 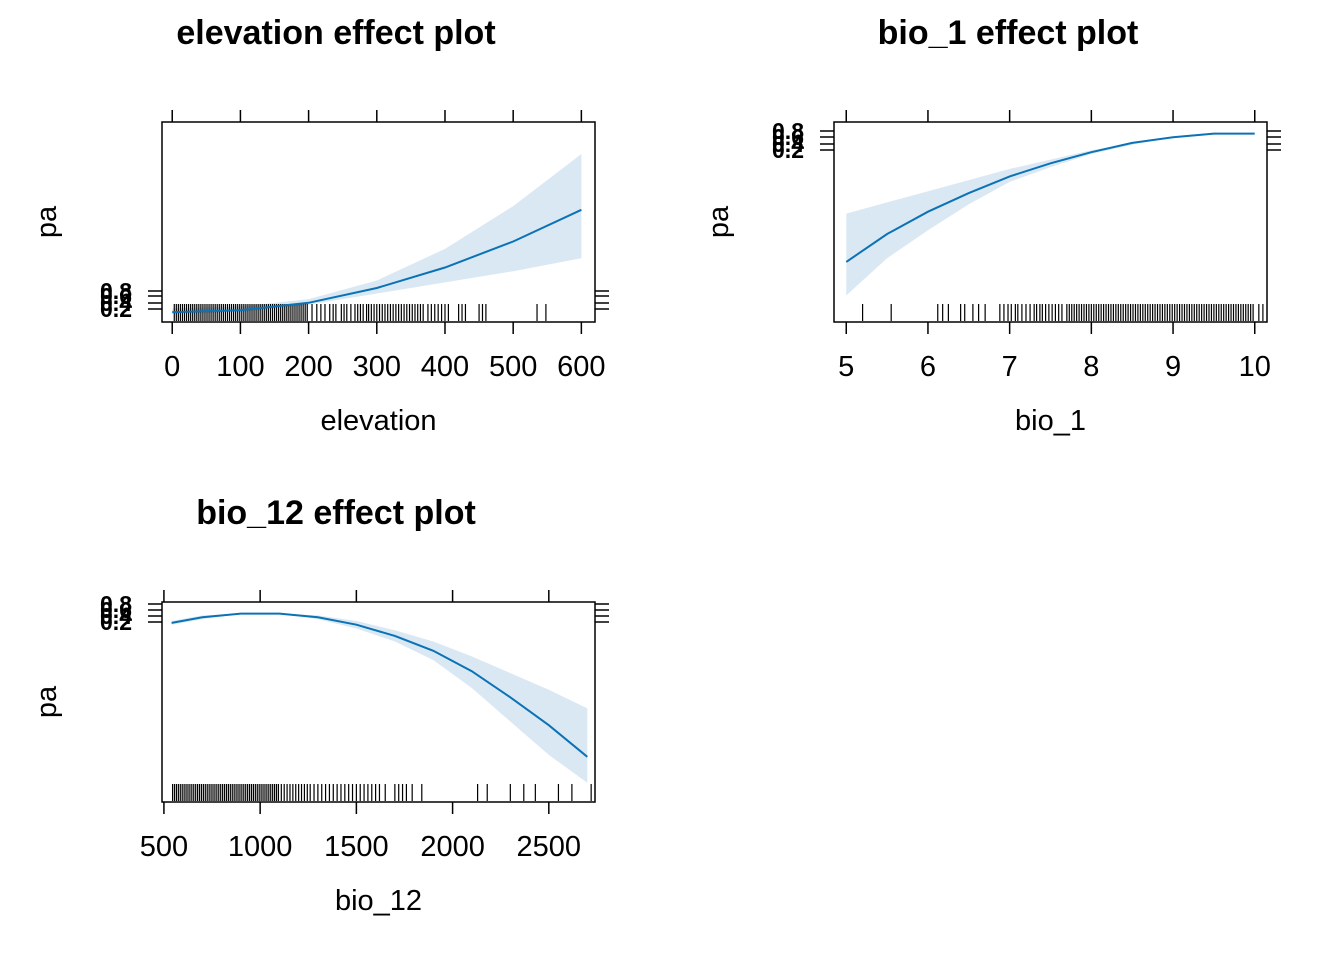 I want to click on x-tick-label: 200, so click(x=308, y=367).